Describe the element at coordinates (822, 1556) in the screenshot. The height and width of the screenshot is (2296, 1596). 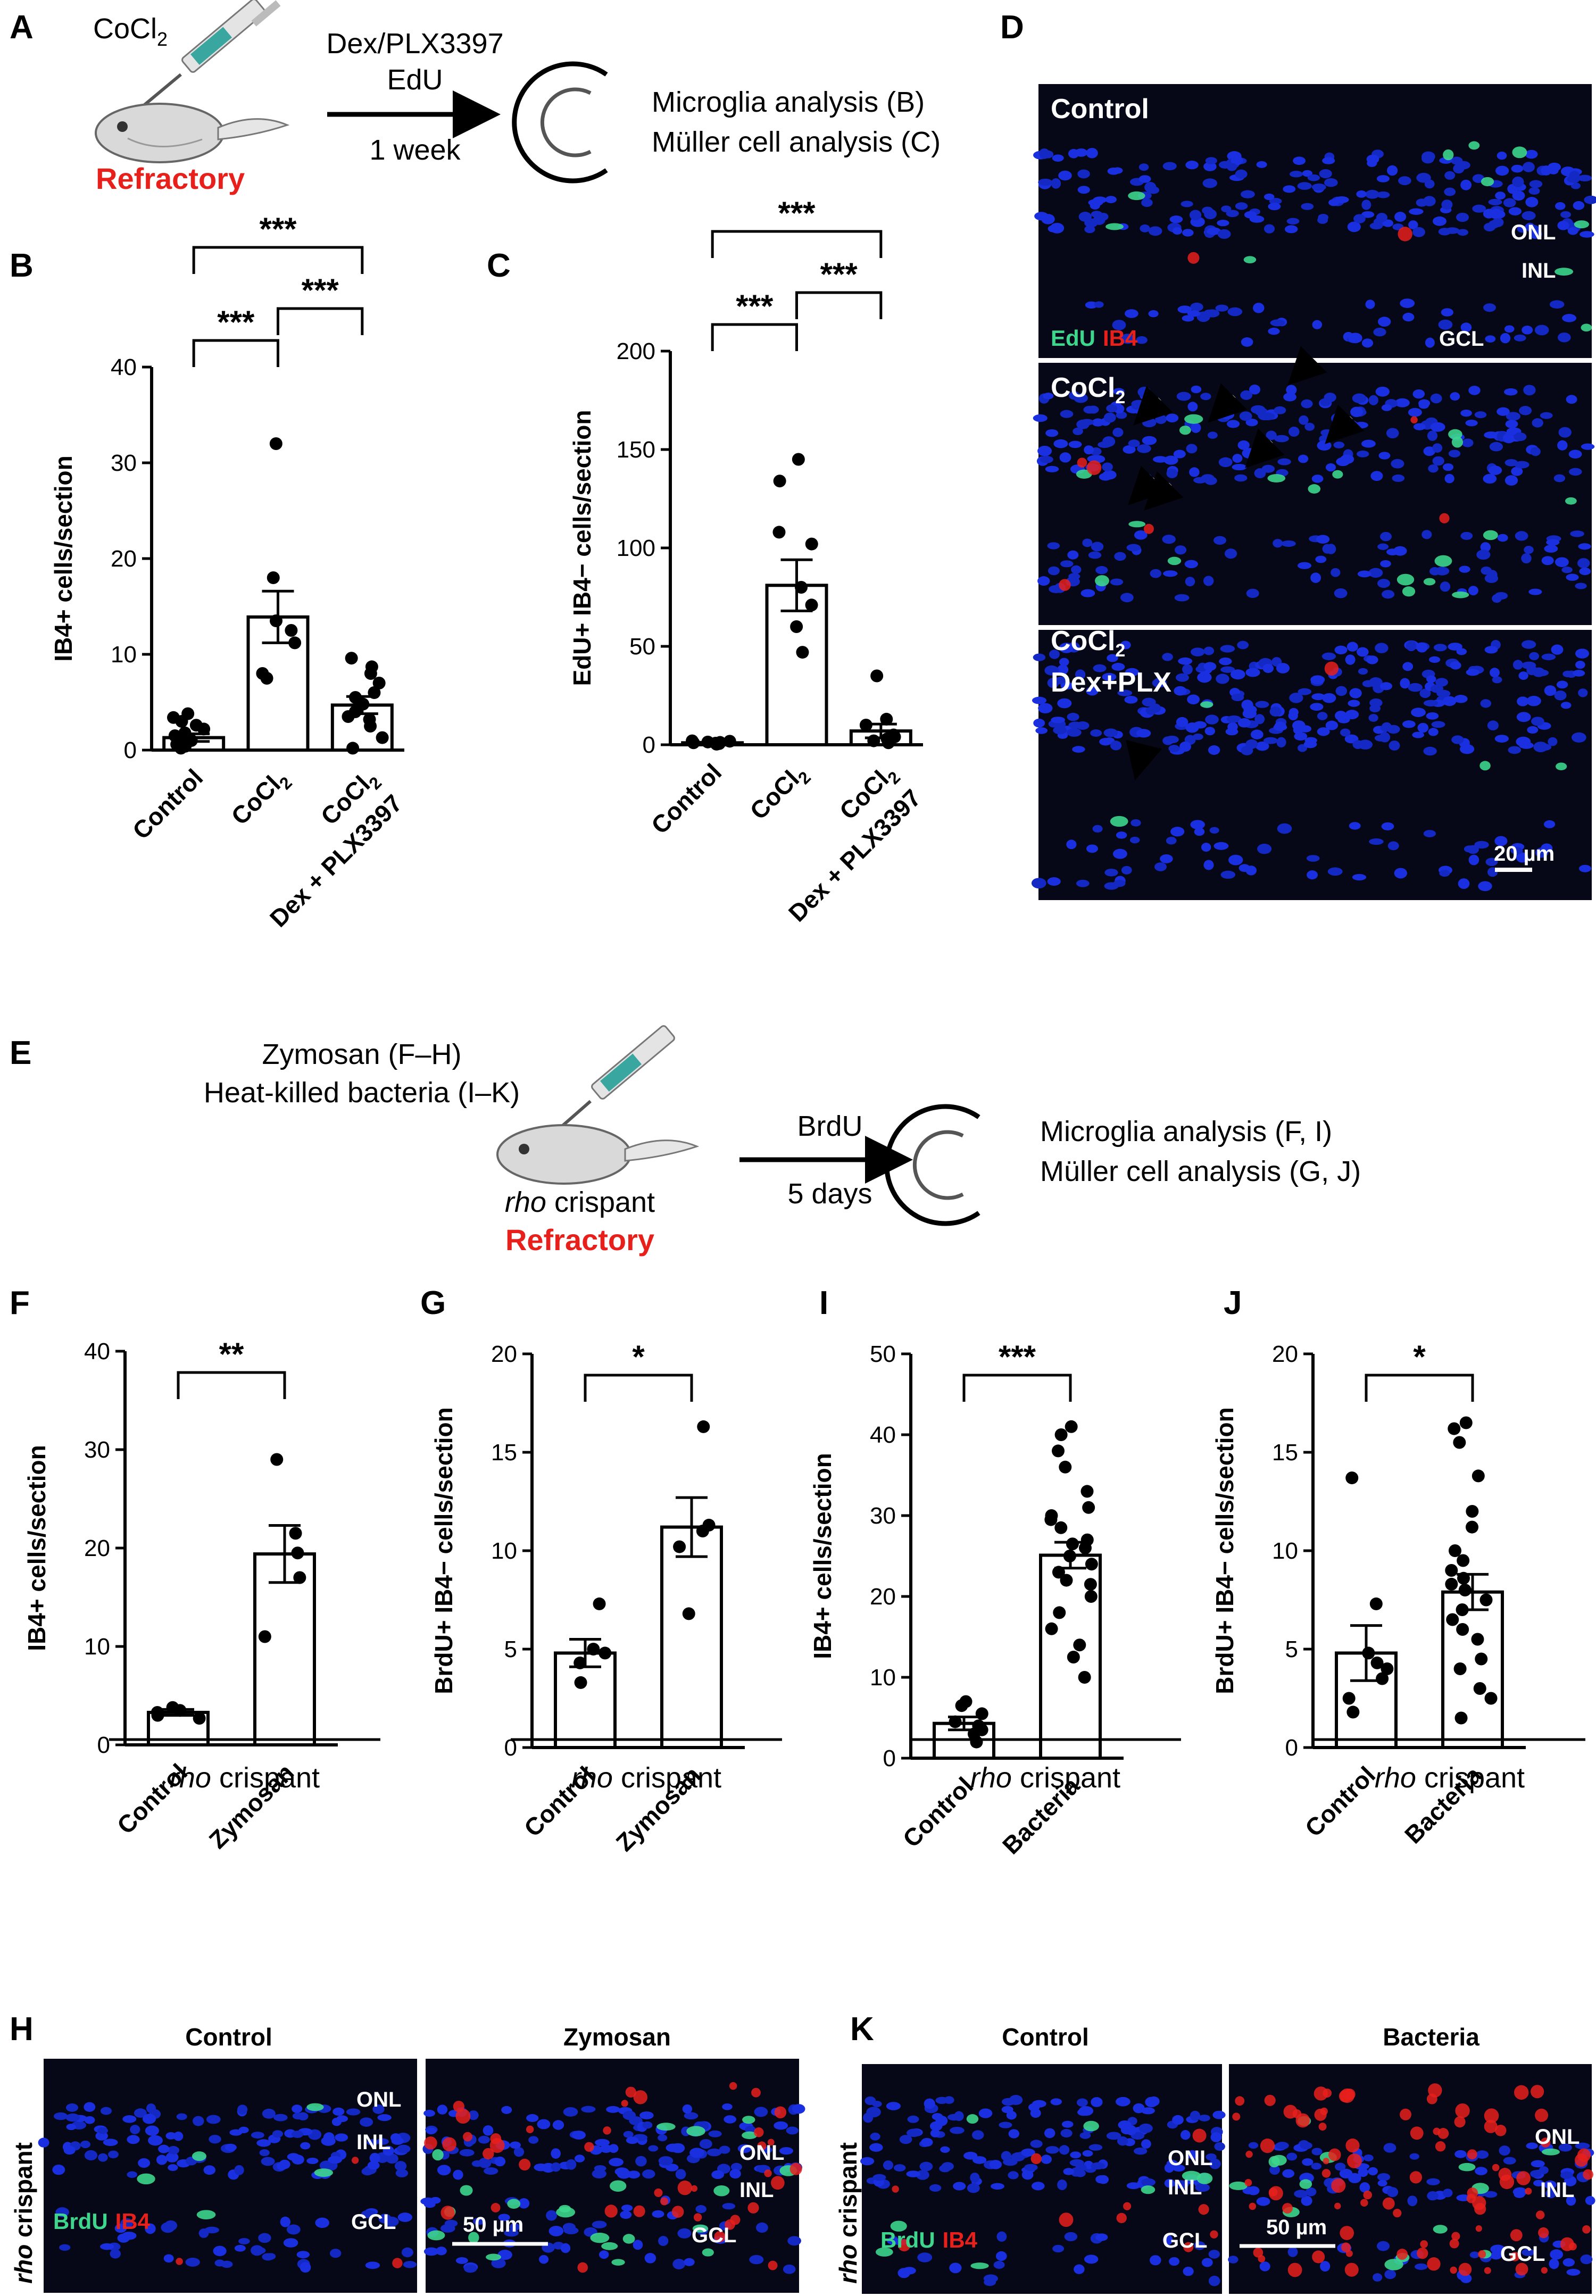
I see `y-axis-label: IB4+ cells/section` at that location.